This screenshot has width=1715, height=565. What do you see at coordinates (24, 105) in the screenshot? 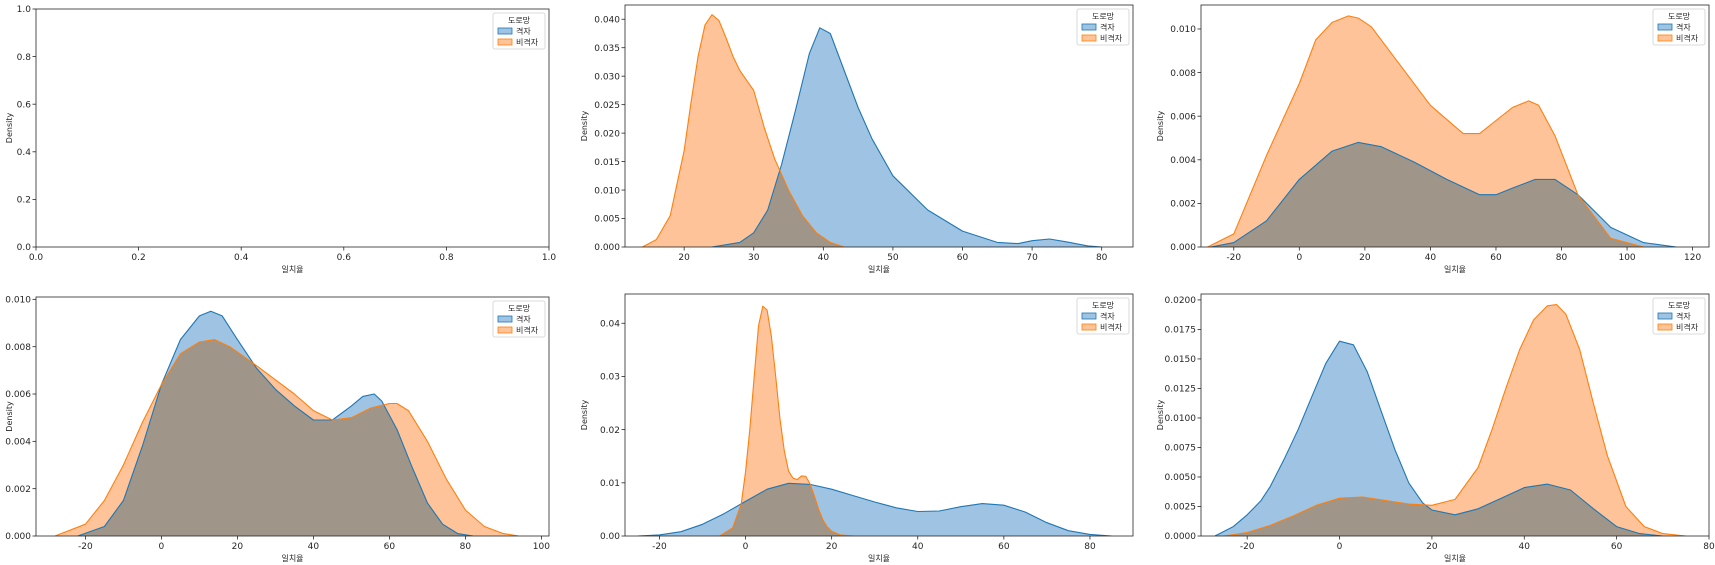
I see `y-tick-label: 0.6` at bounding box center [24, 105].